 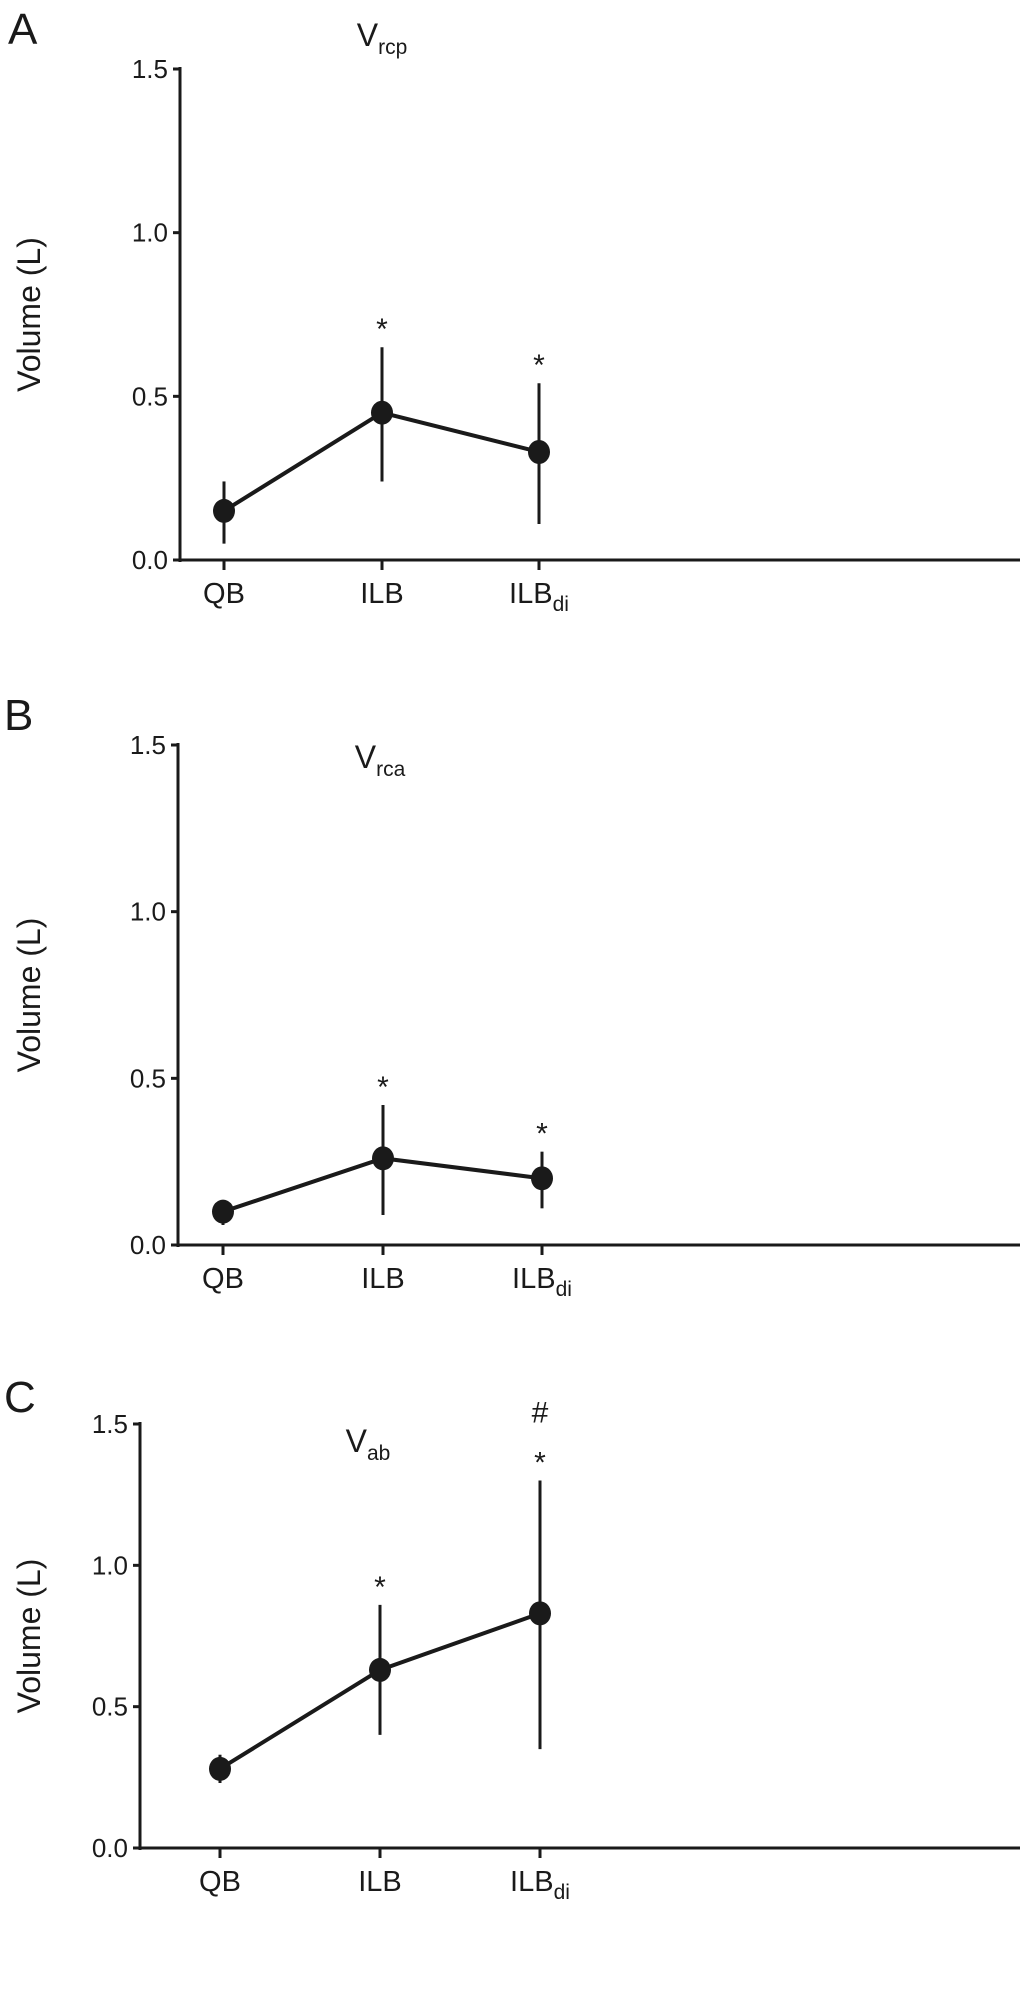 I want to click on panel-letter: C, so click(x=20, y=1397).